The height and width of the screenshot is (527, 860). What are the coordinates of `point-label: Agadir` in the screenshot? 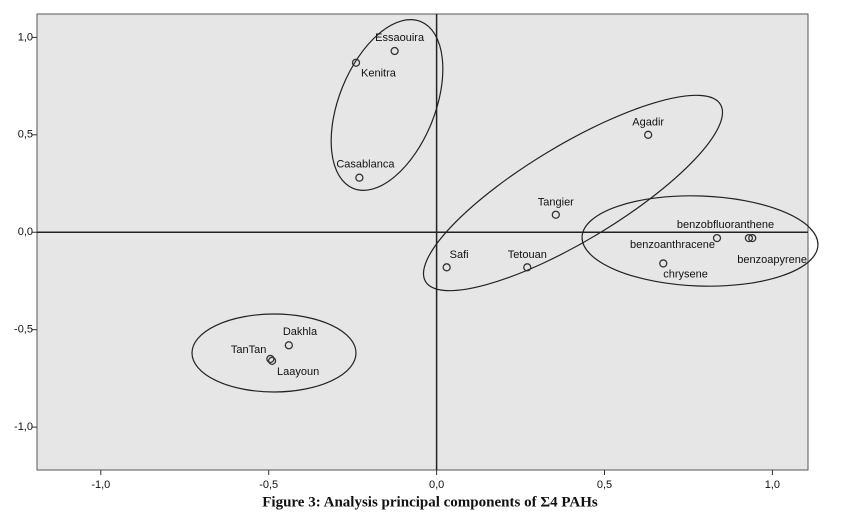 It's located at (648, 123).